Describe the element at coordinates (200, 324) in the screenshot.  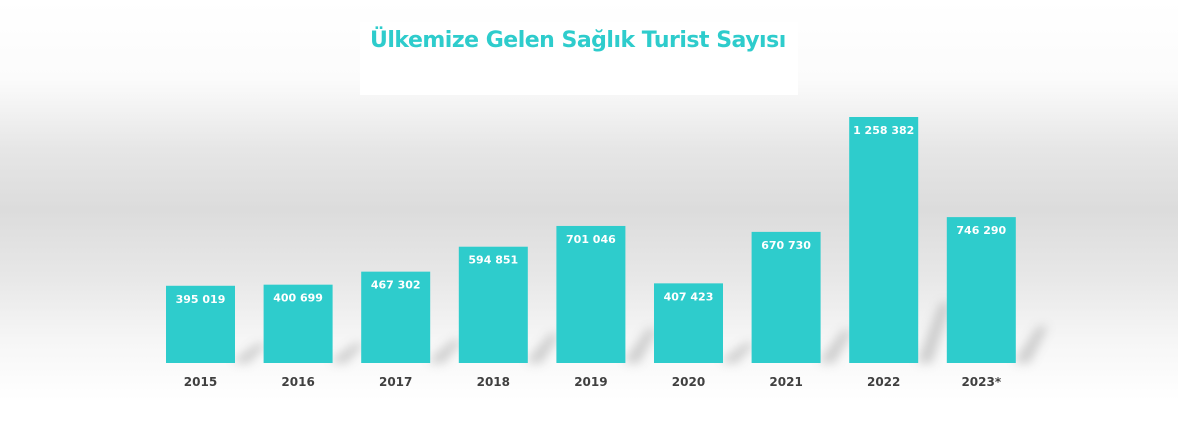
I see `bar-2015` at that location.